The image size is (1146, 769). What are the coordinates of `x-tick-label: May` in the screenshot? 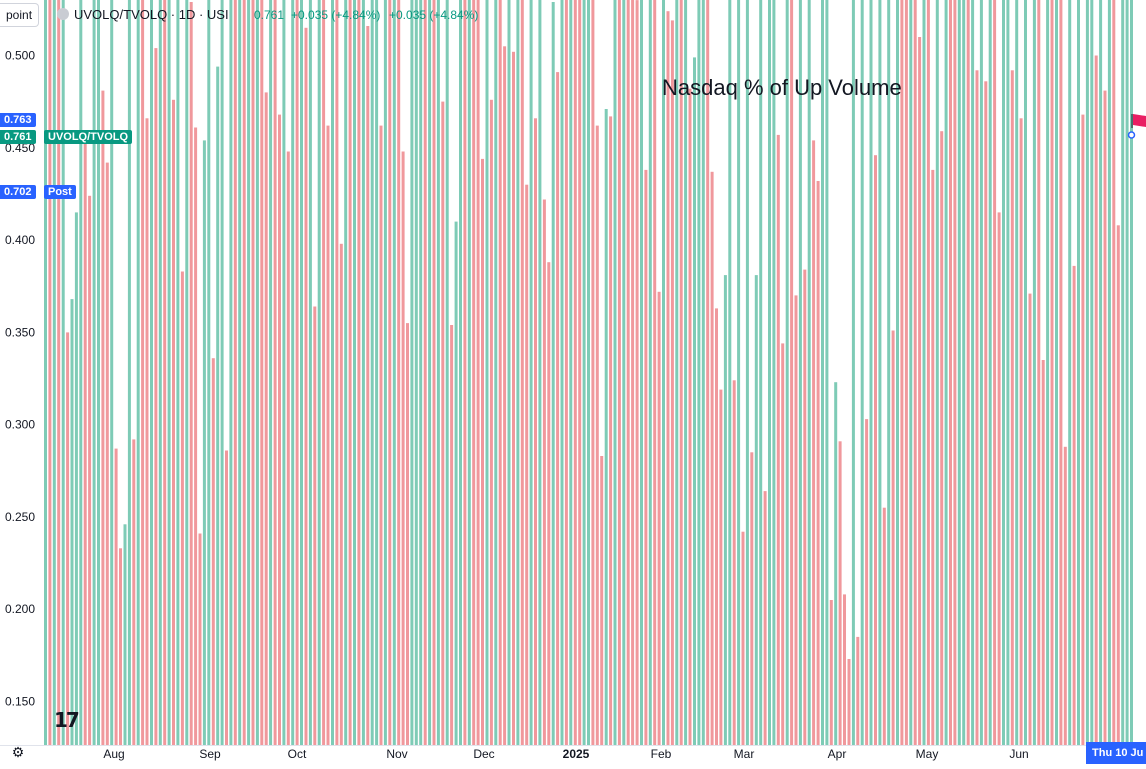 It's located at (927, 754).